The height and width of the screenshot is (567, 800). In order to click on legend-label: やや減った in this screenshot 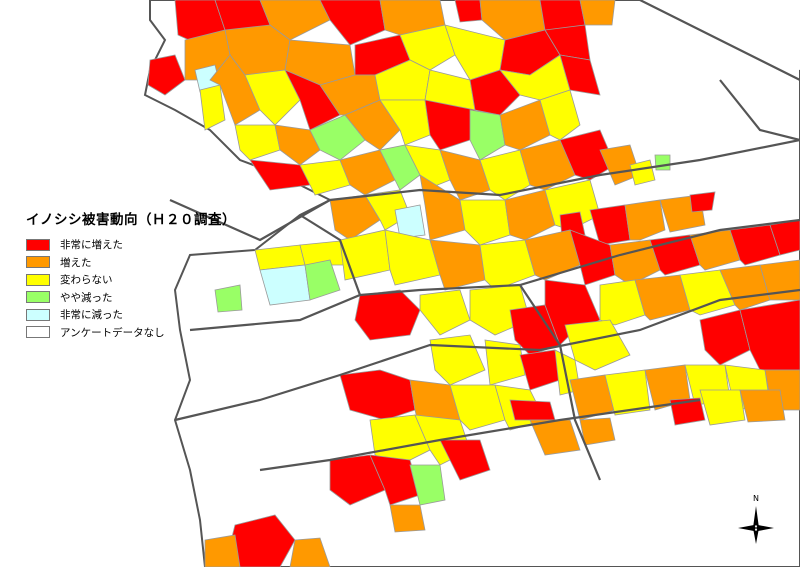, I will do `click(86, 297)`.